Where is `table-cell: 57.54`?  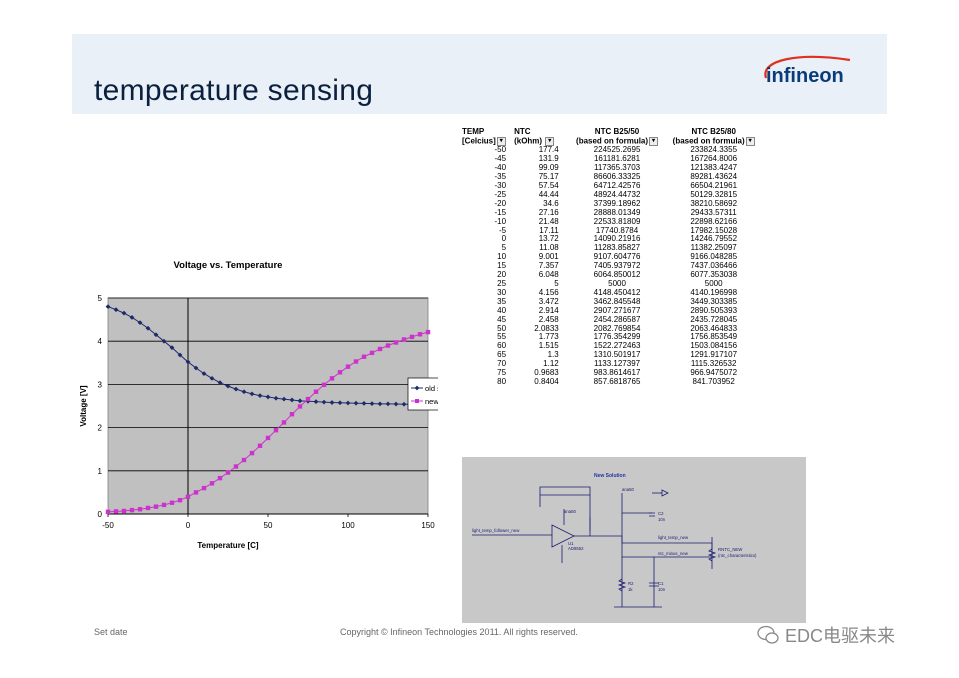
table-cell: 57.54 is located at coordinates (548, 186).